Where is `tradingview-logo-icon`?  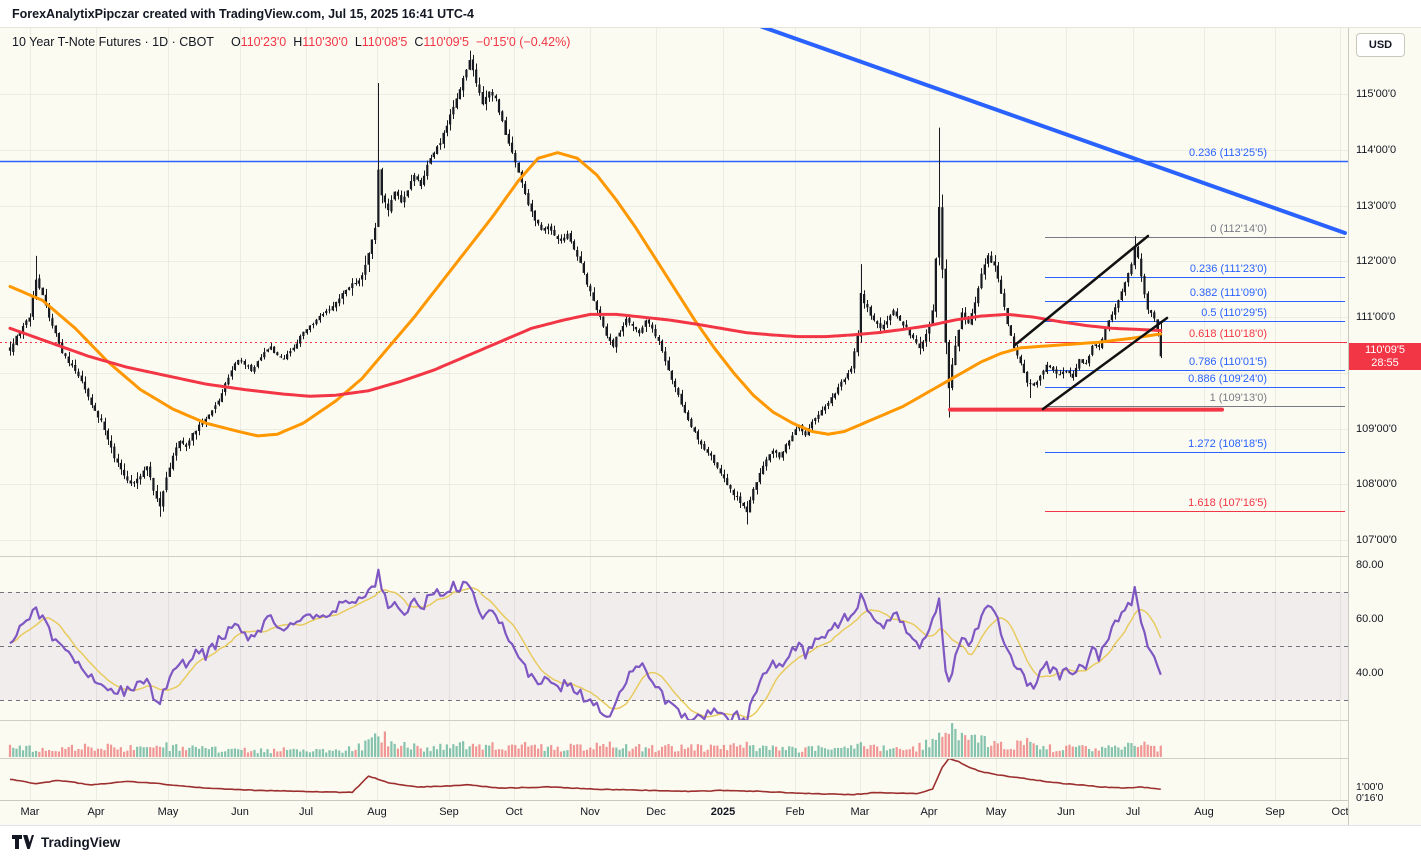 tradingview-logo-icon is located at coordinates (23, 842).